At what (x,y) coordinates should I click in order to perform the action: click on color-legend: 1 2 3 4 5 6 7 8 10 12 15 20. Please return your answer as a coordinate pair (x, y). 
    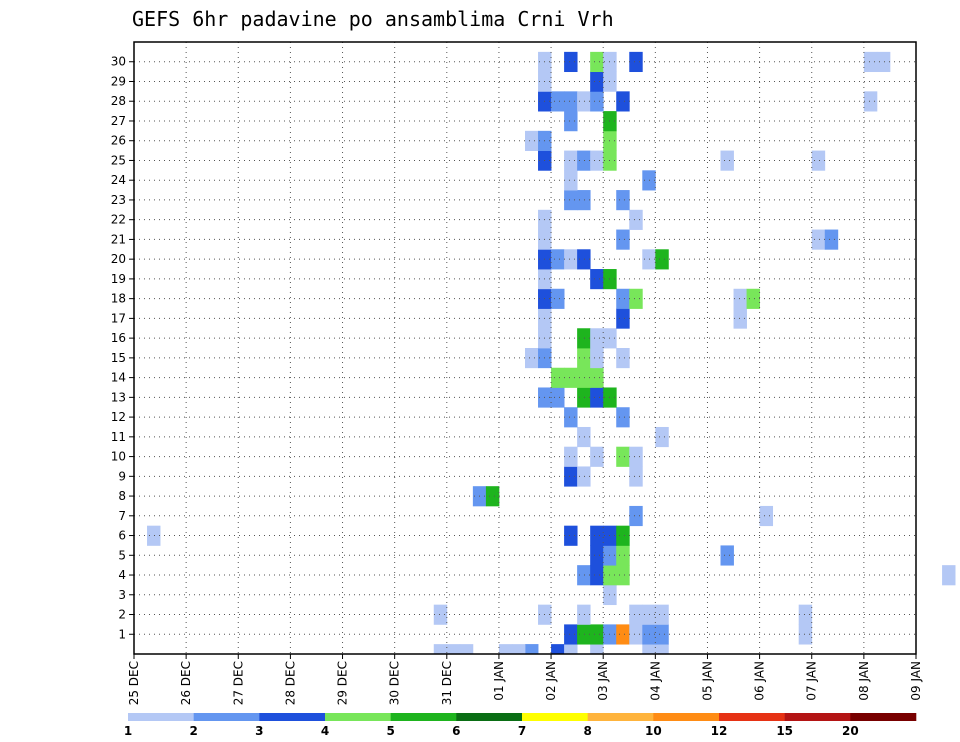
    Looking at the image, I should click on (520, 725).